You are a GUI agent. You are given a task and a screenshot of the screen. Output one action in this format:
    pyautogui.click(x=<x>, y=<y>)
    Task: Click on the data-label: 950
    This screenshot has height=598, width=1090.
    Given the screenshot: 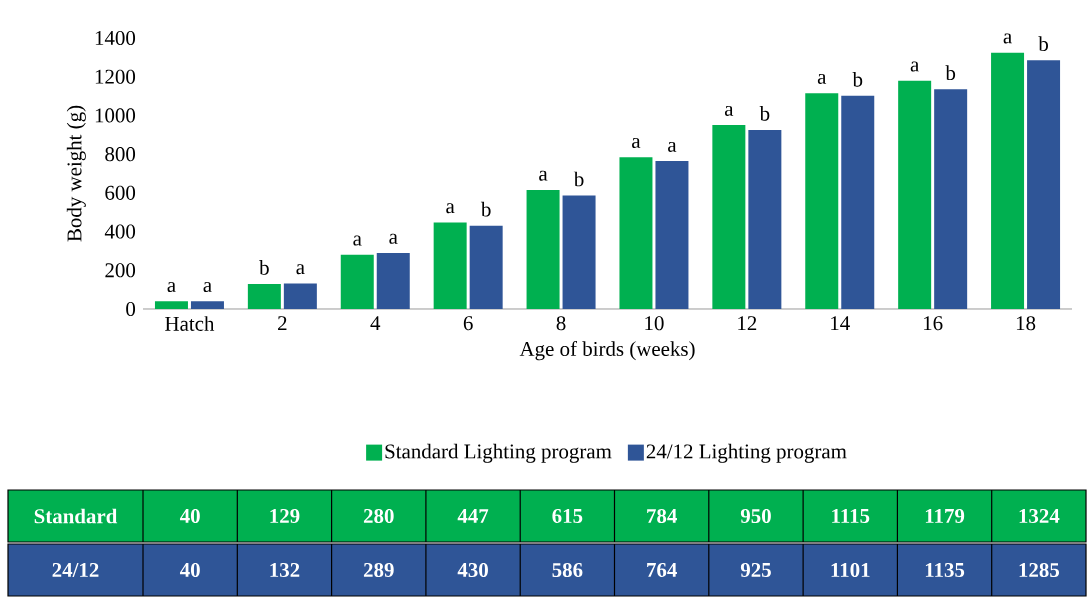 What is the action you would take?
    pyautogui.click(x=755, y=516)
    